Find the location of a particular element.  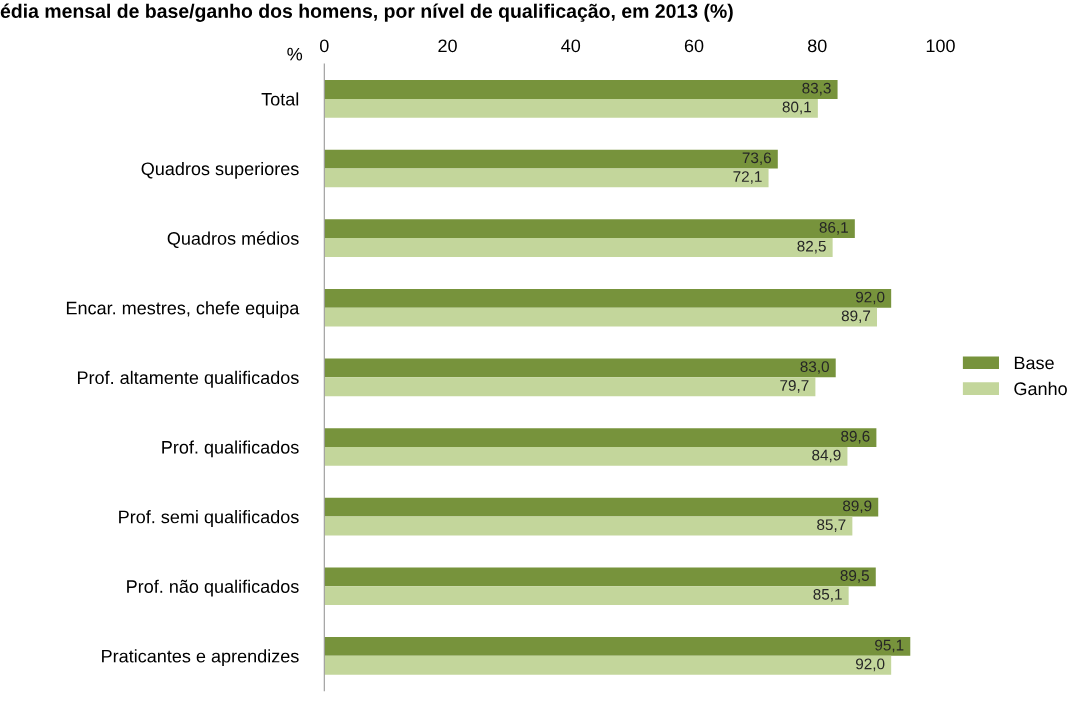

y-tick-label: Prof. semi qualificados is located at coordinates (209, 518).